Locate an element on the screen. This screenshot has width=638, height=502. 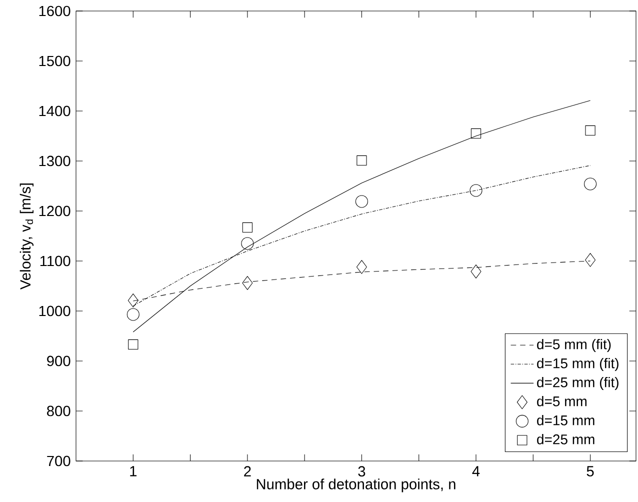
legend-label: d=5 mm (fit) is located at coordinates (574, 345).